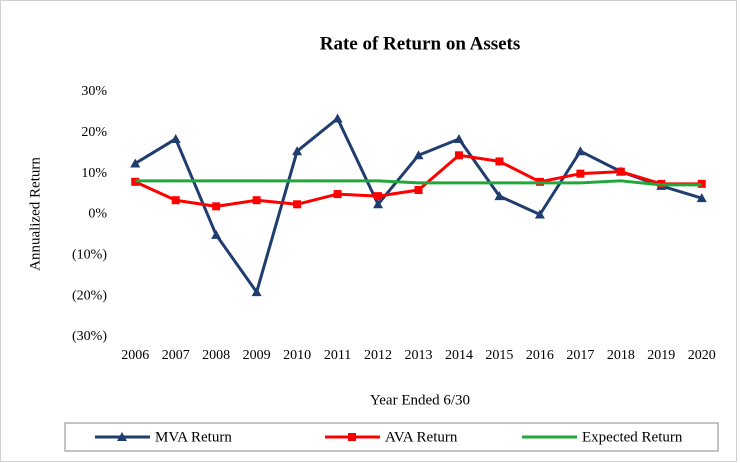  What do you see at coordinates (94, 91) in the screenshot?
I see `y-tick-label: 30%` at bounding box center [94, 91].